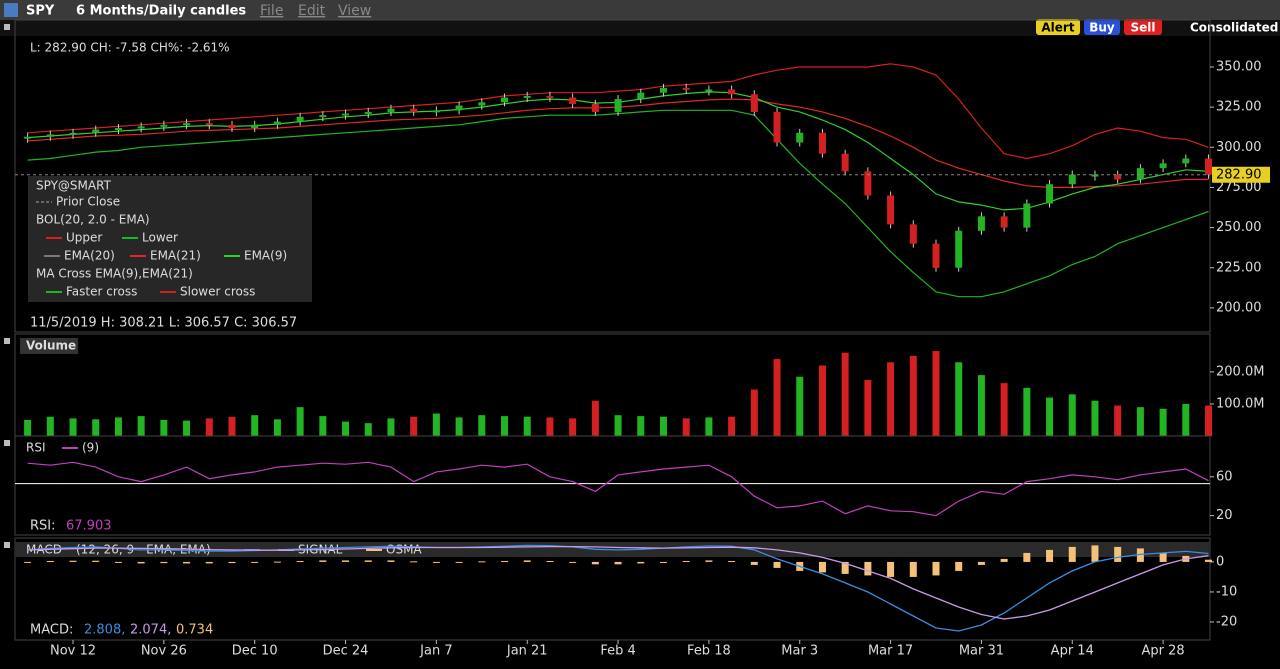 The width and height of the screenshot is (1280, 669). What do you see at coordinates (346, 651) in the screenshot?
I see `x-tick-label: Dec 24` at bounding box center [346, 651].